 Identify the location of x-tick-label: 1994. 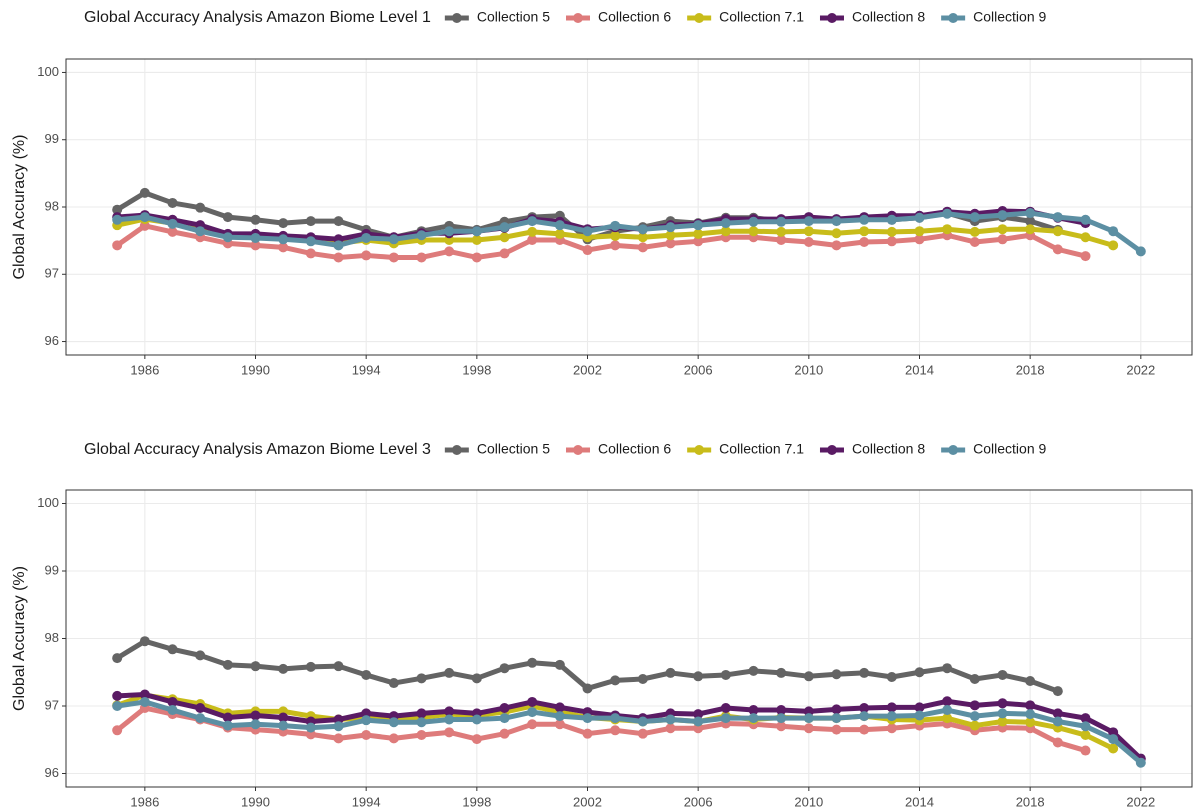
(366, 801).